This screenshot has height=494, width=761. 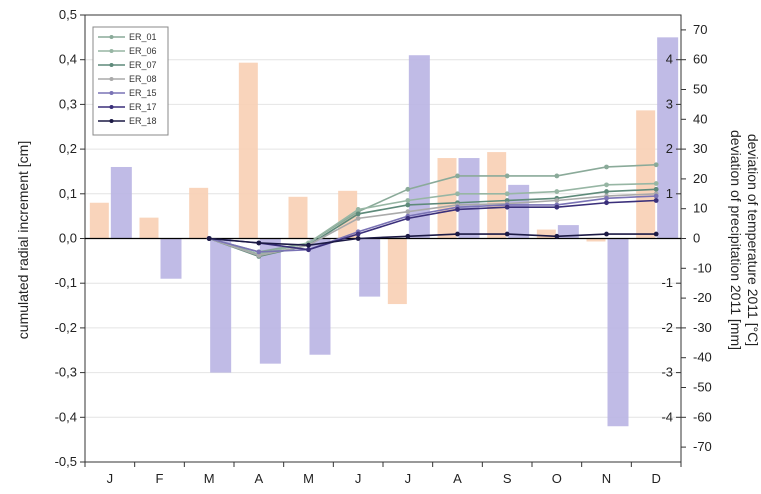 What do you see at coordinates (66, 327) in the screenshot?
I see `left-tick-label: -0,2` at bounding box center [66, 327].